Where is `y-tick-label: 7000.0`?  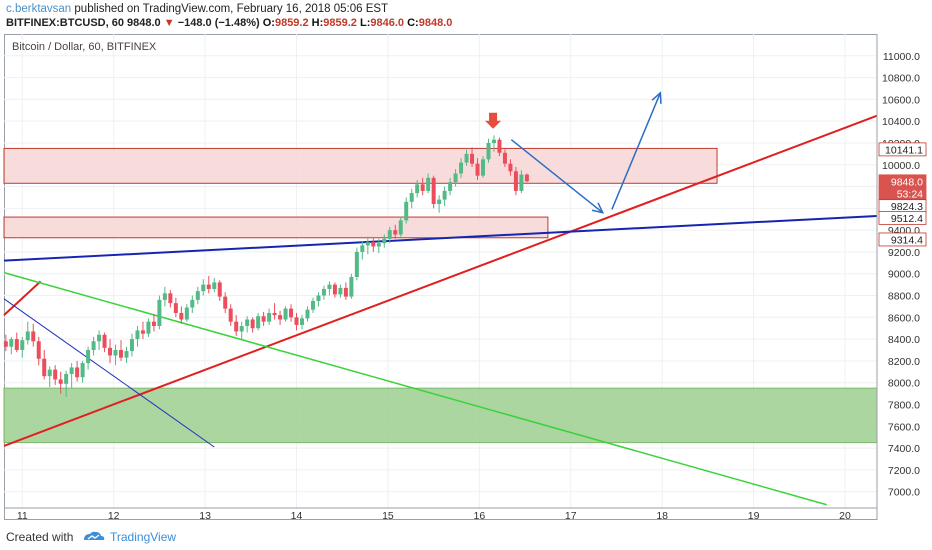
y-tick-label: 7000.0 is located at coordinates (904, 493).